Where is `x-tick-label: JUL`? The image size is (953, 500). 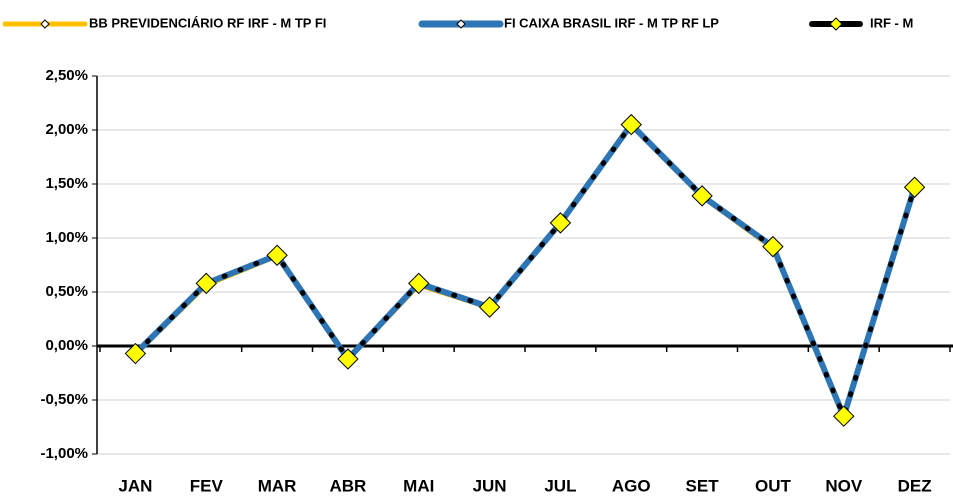 x-tick-label: JUL is located at coordinates (560, 485).